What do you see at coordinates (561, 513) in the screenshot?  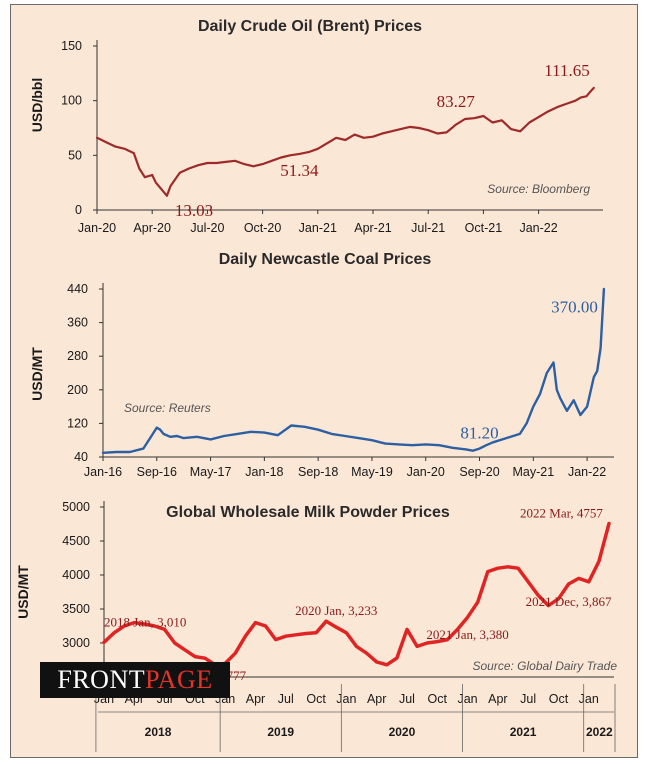 I see `data-label: 2022 Mar, 4757` at bounding box center [561, 513].